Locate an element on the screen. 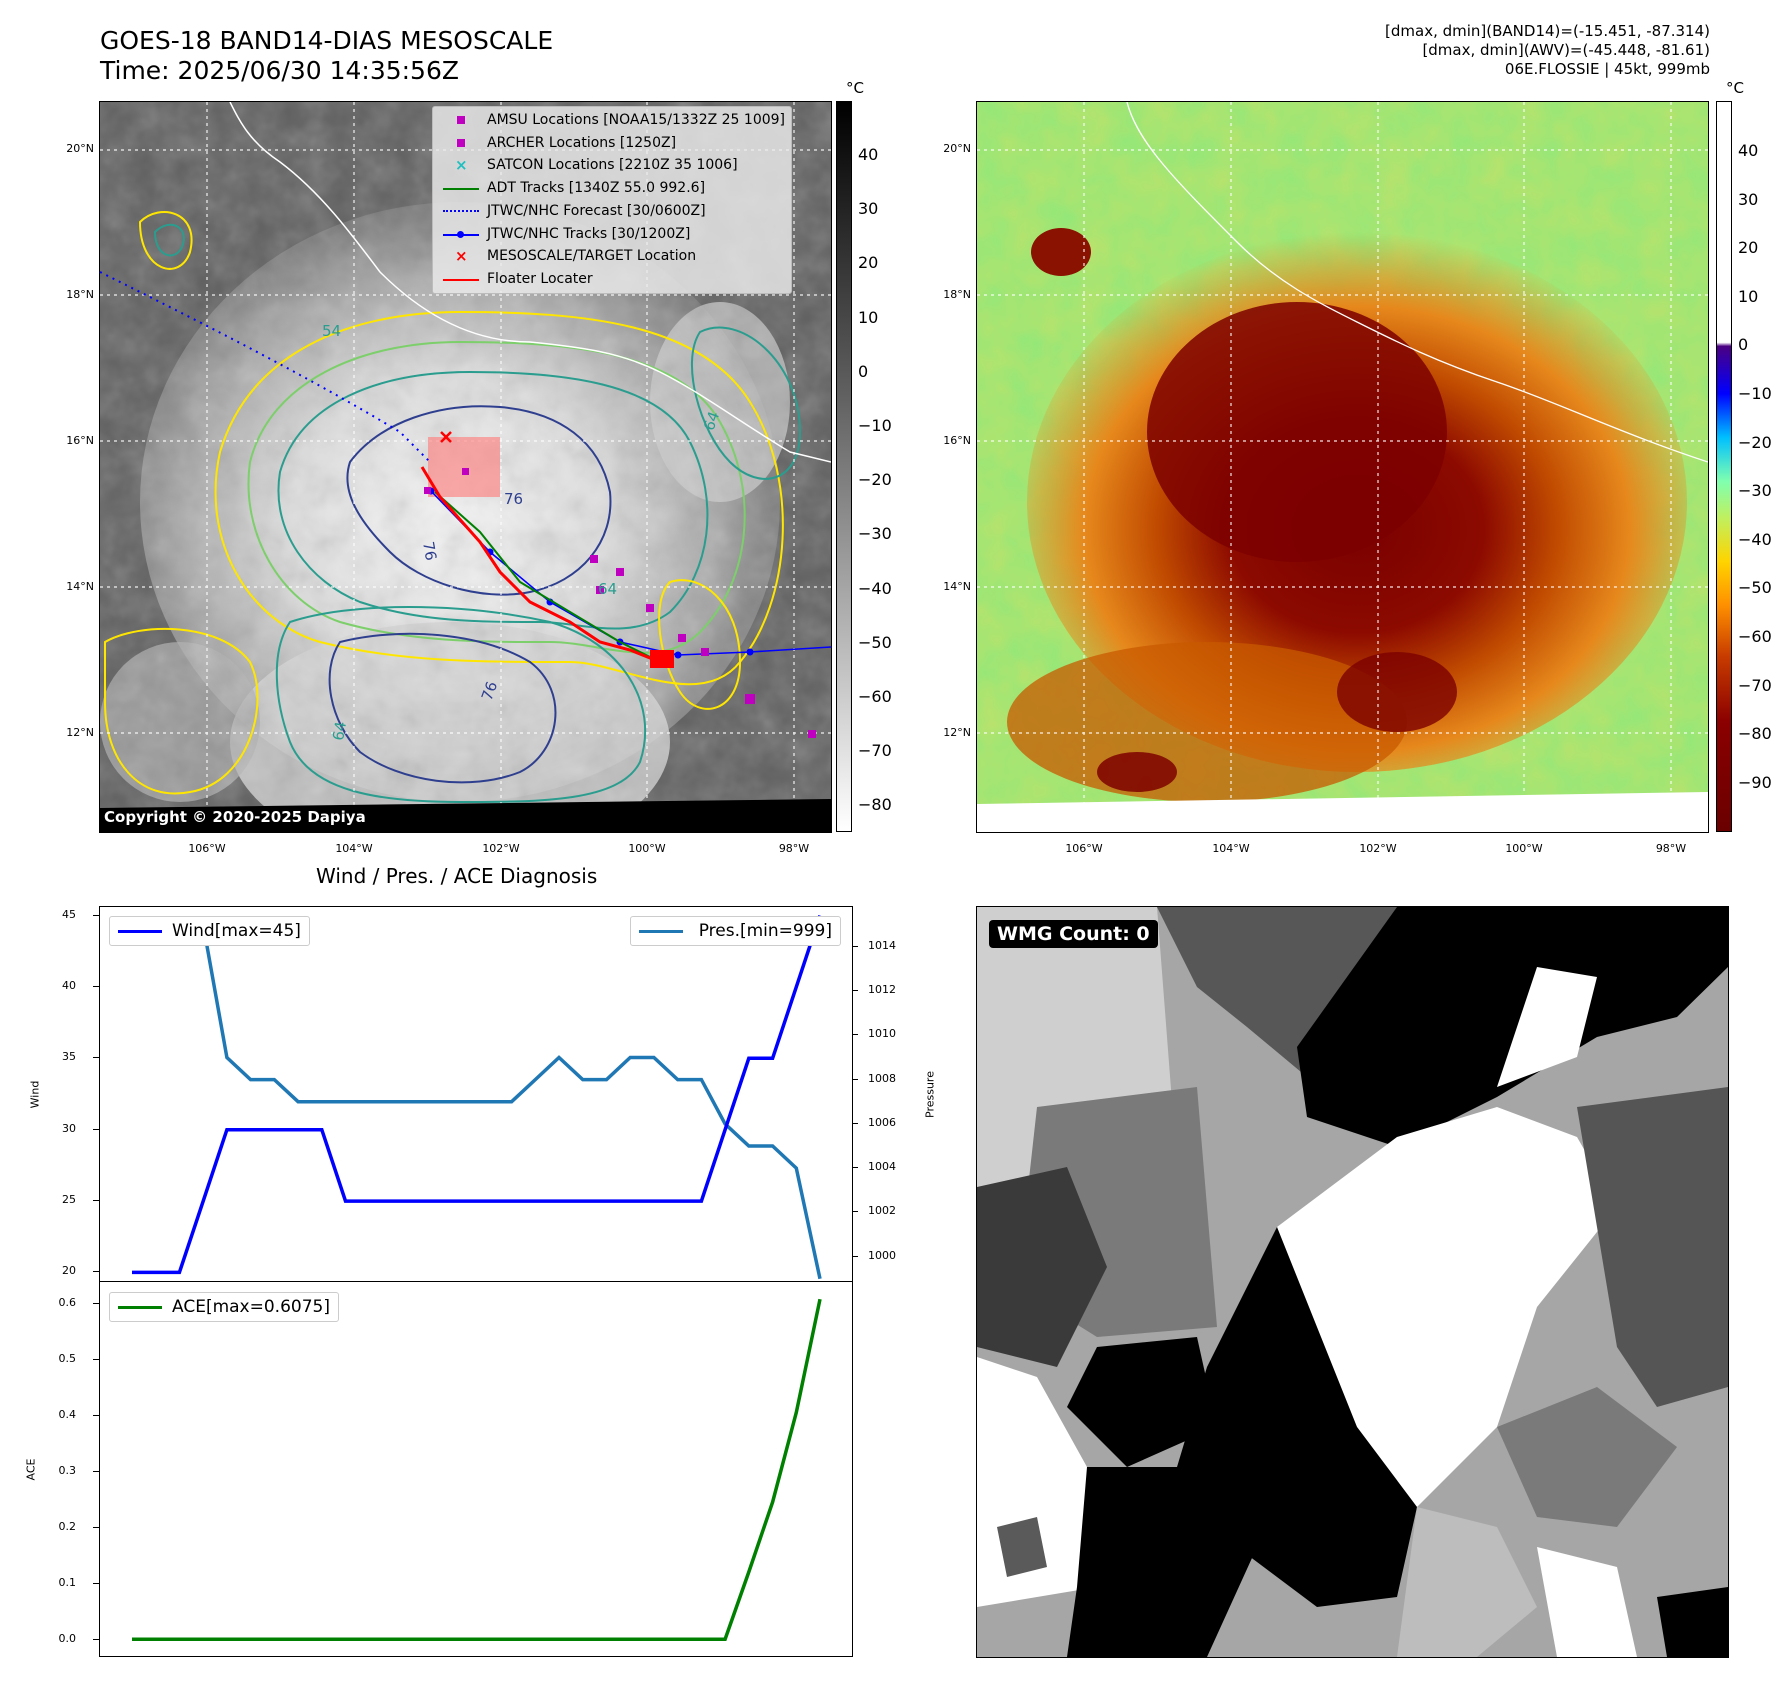 This screenshot has height=1690, width=1792. y-tick-label: 25 is located at coordinates (69, 1200).